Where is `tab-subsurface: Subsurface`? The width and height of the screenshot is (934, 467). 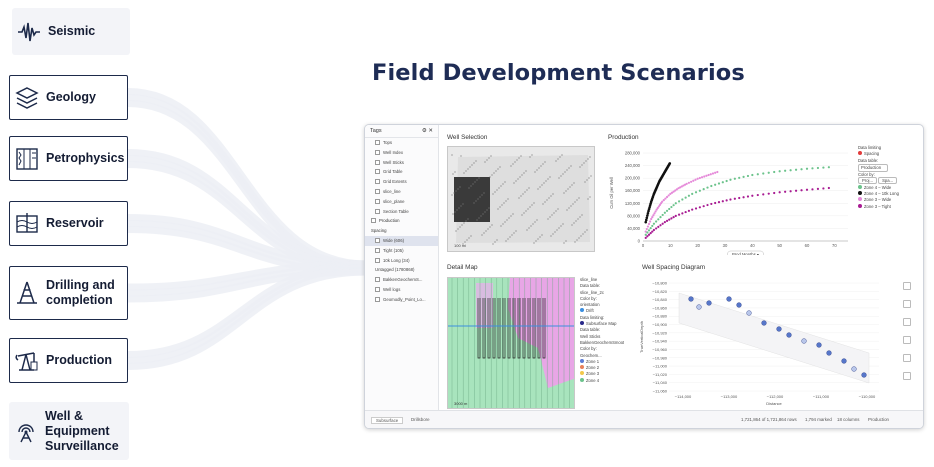 tab-subsurface: Subsurface is located at coordinates (387, 420).